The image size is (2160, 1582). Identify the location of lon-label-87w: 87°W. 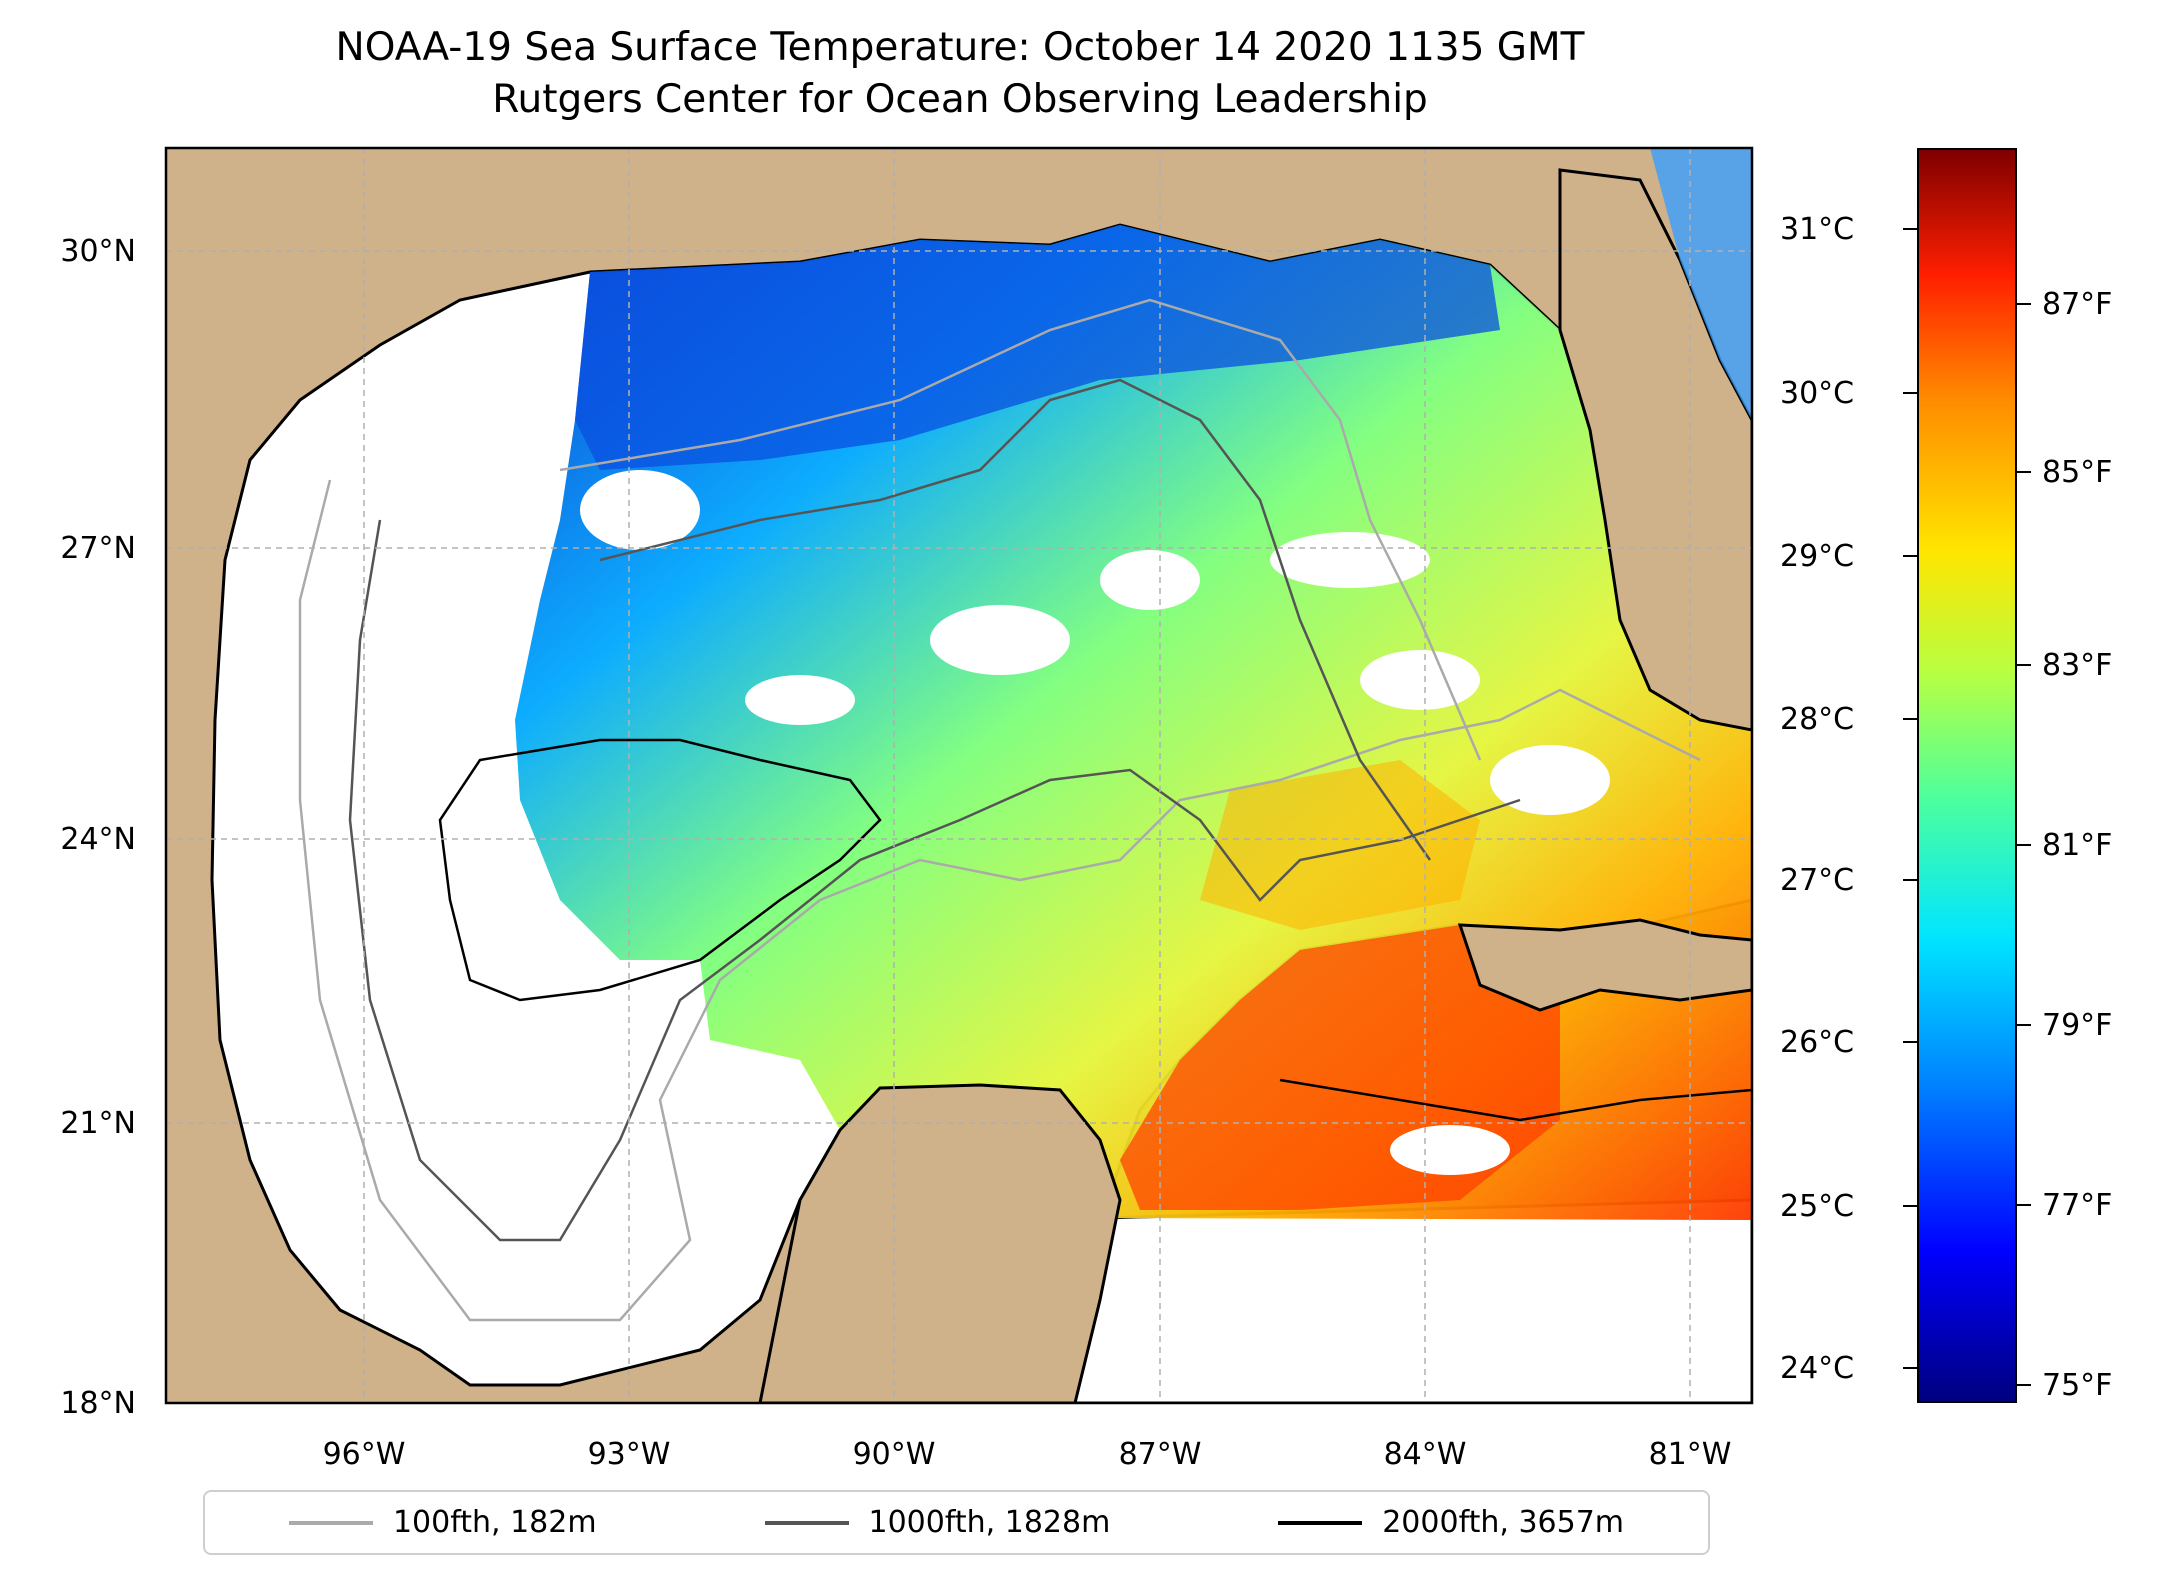
(1160, 1454).